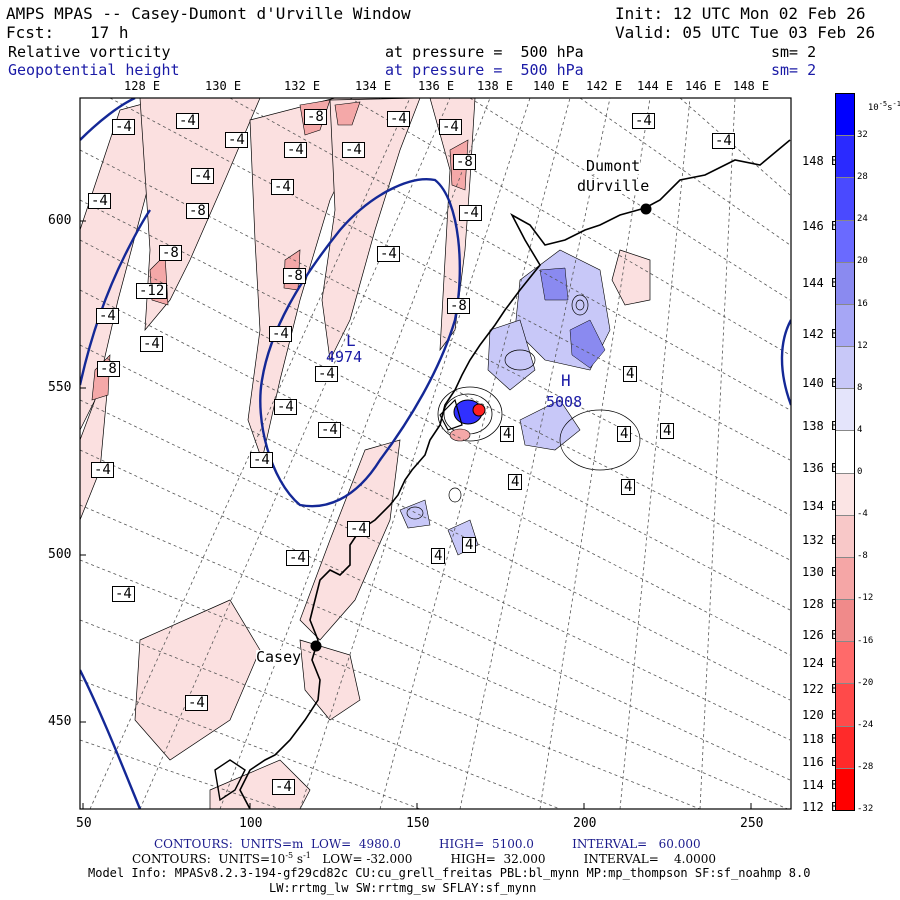 The height and width of the screenshot is (900, 900). What do you see at coordinates (865, 724) in the screenshot?
I see `colorbar-tick-label: -24` at bounding box center [865, 724].